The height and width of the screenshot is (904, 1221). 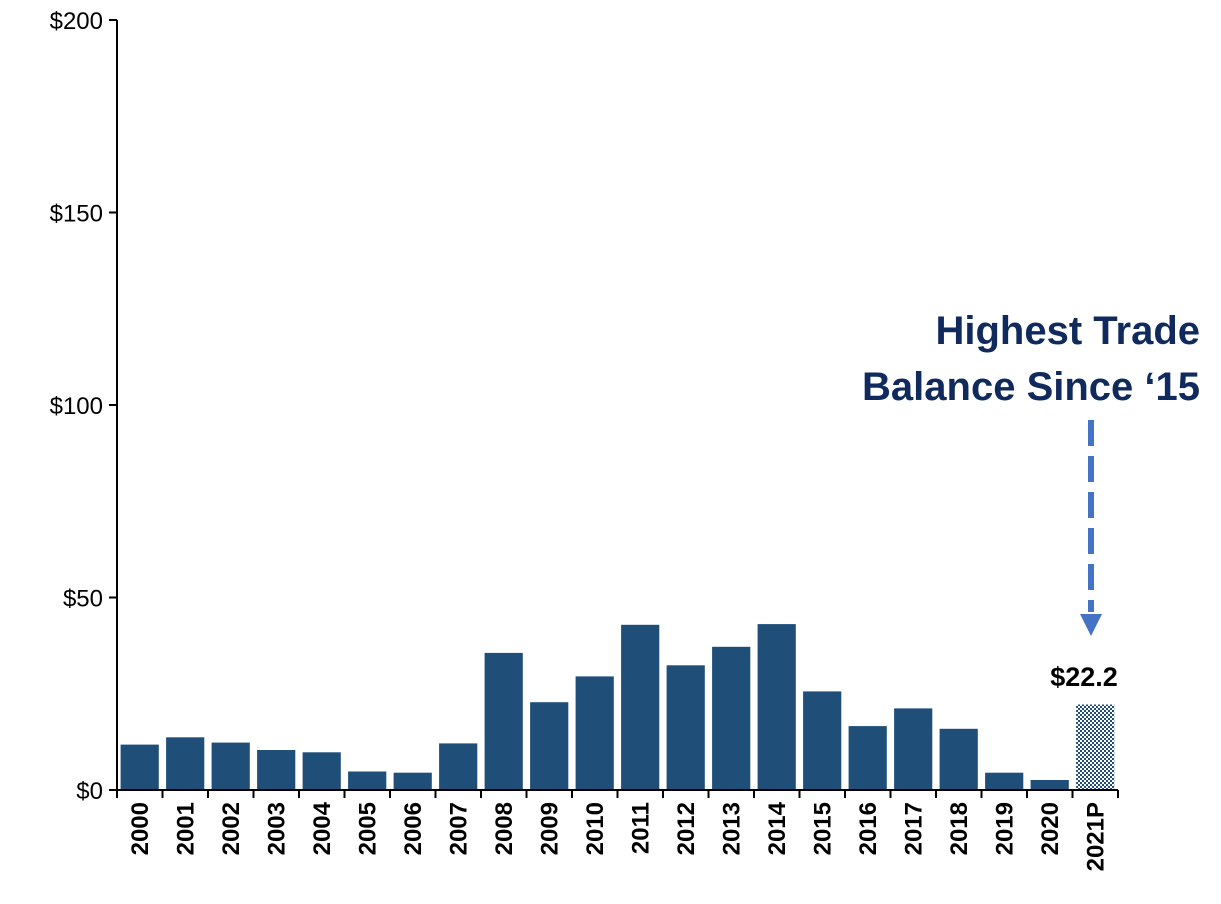 I want to click on x-tick-label-2004: 2004, so click(x=322, y=828).